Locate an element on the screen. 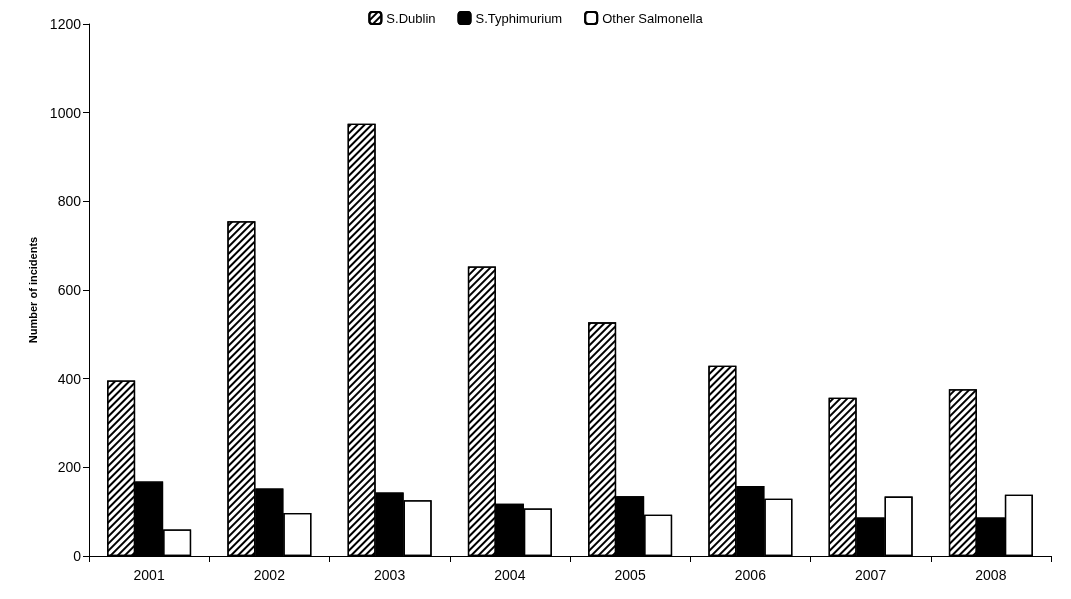 The image size is (1071, 599). x-tick-label: 2002 is located at coordinates (269, 575).